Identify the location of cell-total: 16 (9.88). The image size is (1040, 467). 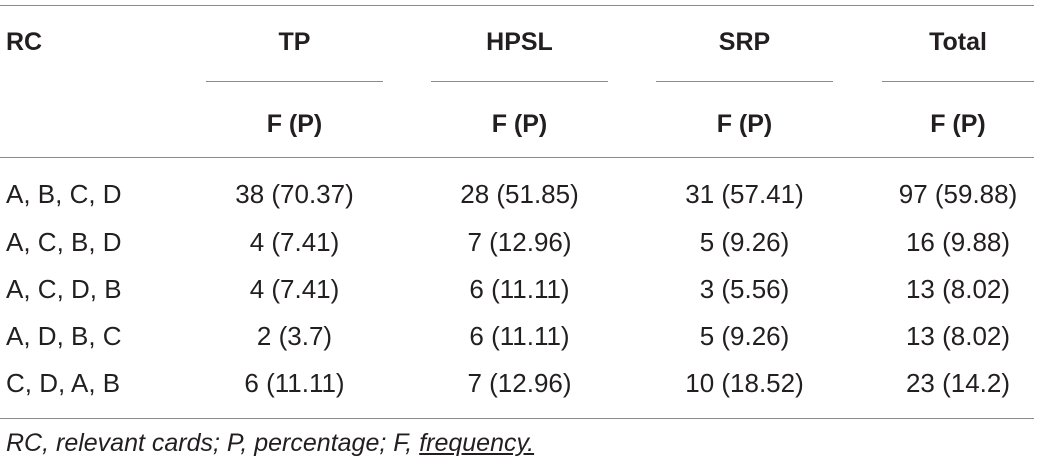
(958, 242).